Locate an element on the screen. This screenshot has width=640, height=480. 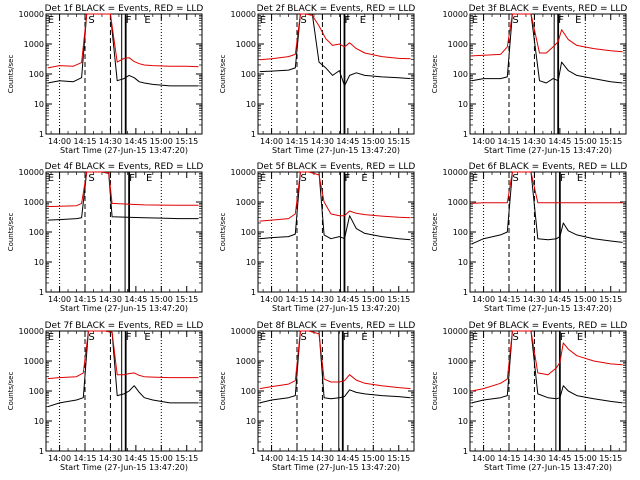
panel-title: Det 7f BLACK = Events, RED = LLD is located at coordinates (124, 326).